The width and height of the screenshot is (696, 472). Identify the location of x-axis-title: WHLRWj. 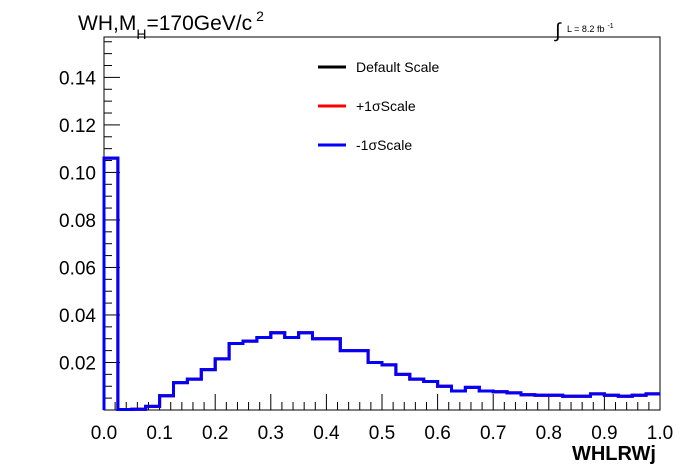
(614, 454).